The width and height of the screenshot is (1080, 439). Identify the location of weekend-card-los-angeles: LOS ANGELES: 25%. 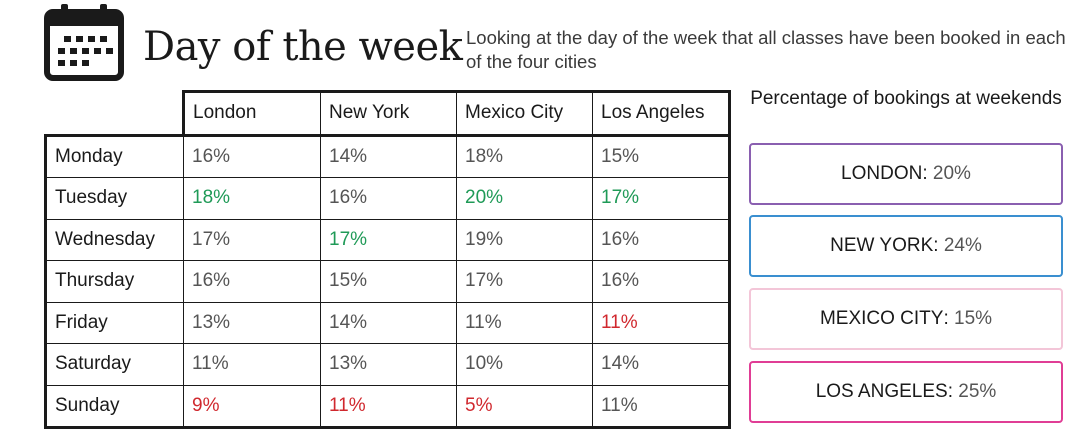
(906, 392).